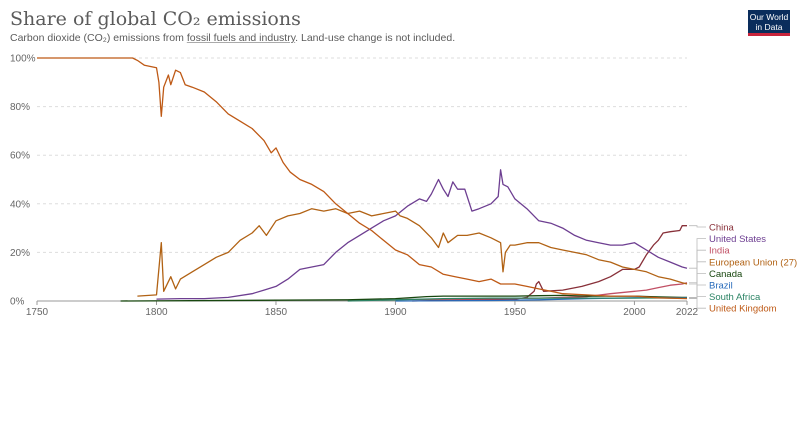 The height and width of the screenshot is (432, 800). What do you see at coordinates (375, 38) in the screenshot?
I see `subtitle-text-end: . Land-use change is not included.` at bounding box center [375, 38].